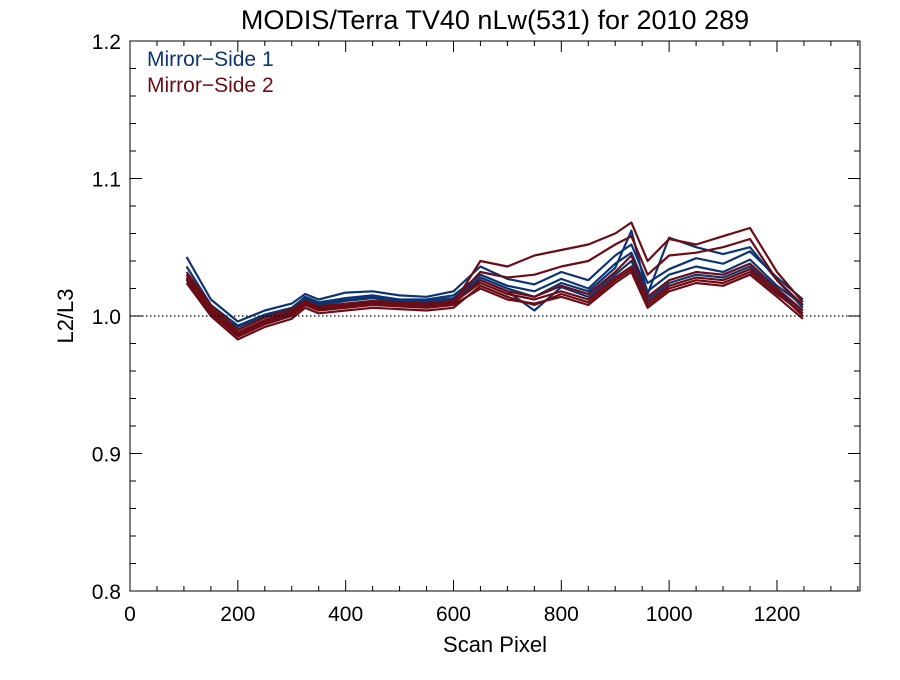 The image size is (900, 680). I want to click on legend-entry: Mirror−Side 2, so click(210, 85).